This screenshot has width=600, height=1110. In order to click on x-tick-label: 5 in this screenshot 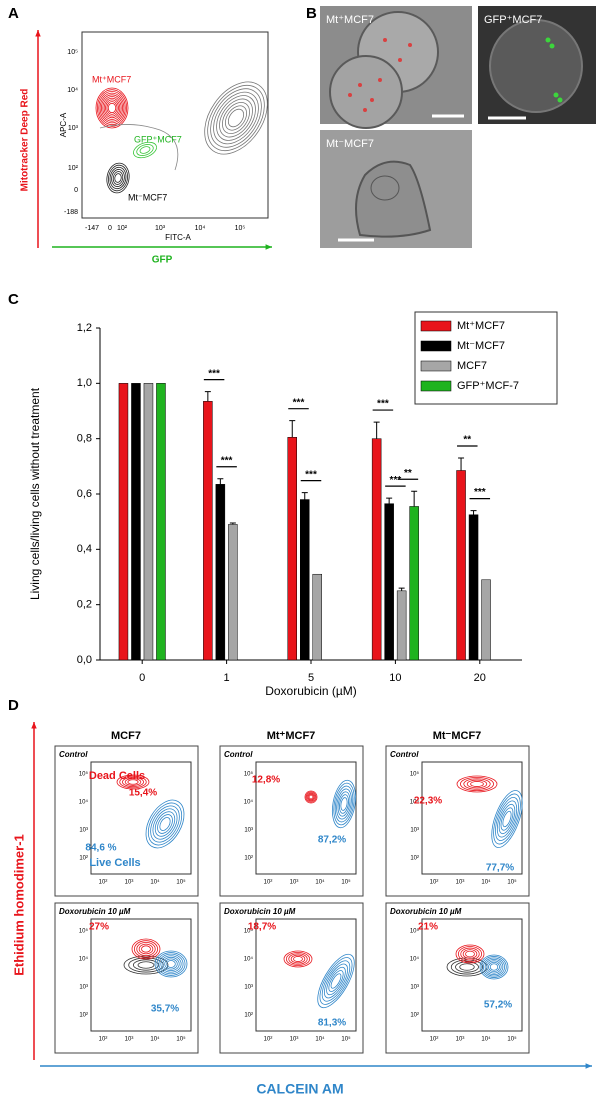, I will do `click(311, 678)`.